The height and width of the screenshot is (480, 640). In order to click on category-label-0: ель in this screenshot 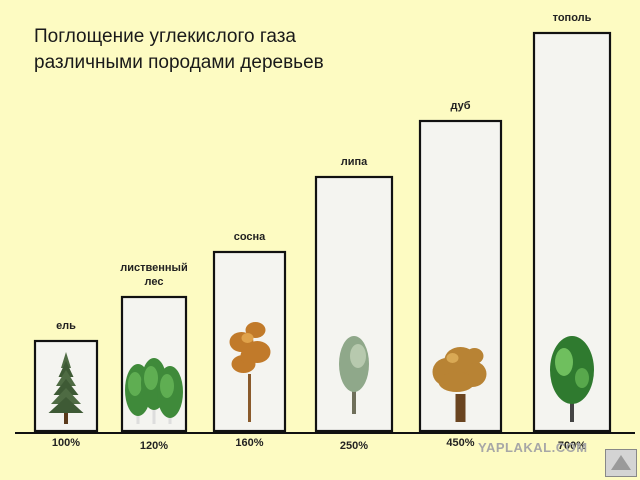, I will do `click(66, 326)`.